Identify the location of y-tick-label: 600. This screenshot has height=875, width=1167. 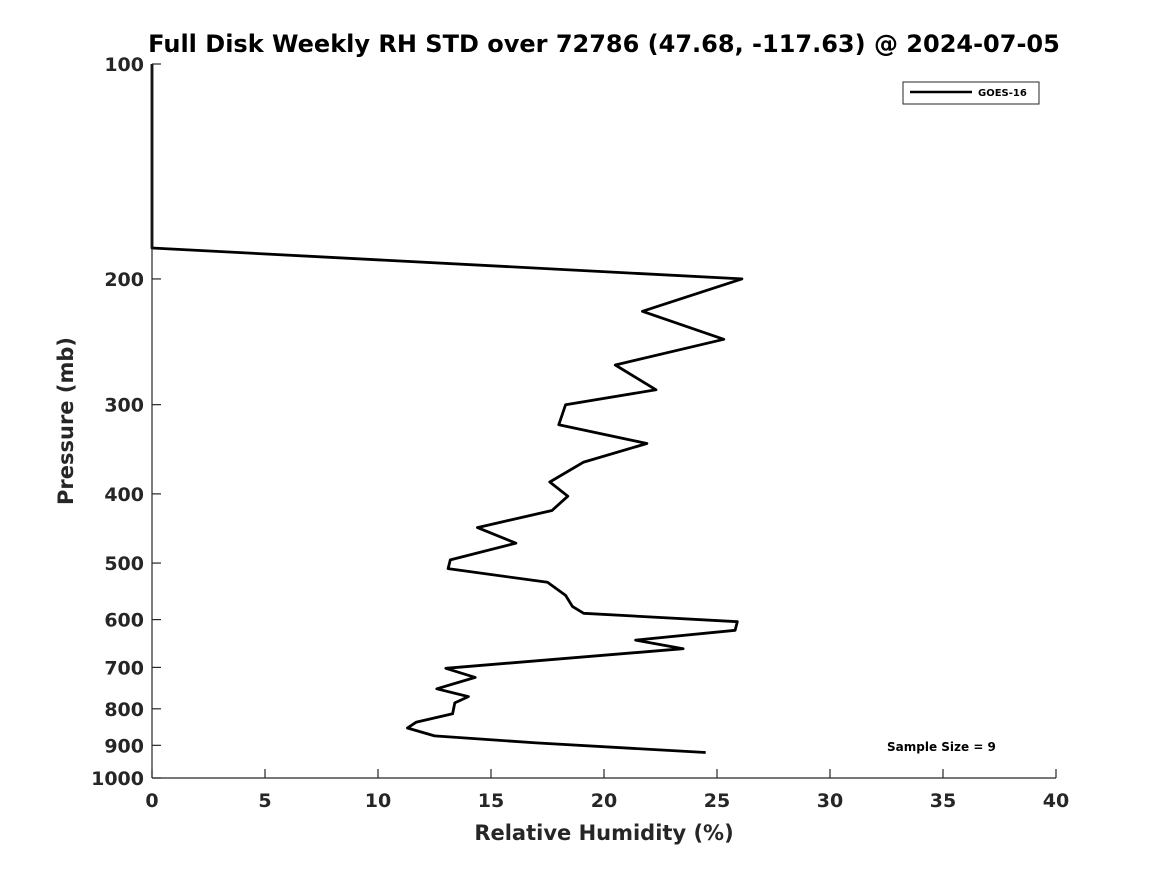
(124, 621).